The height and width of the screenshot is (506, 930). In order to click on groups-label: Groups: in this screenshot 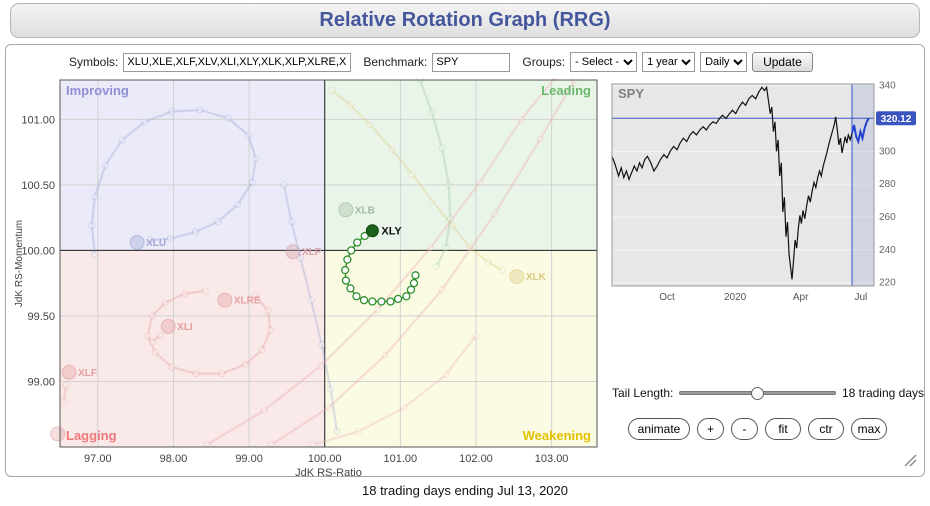, I will do `click(544, 62)`.